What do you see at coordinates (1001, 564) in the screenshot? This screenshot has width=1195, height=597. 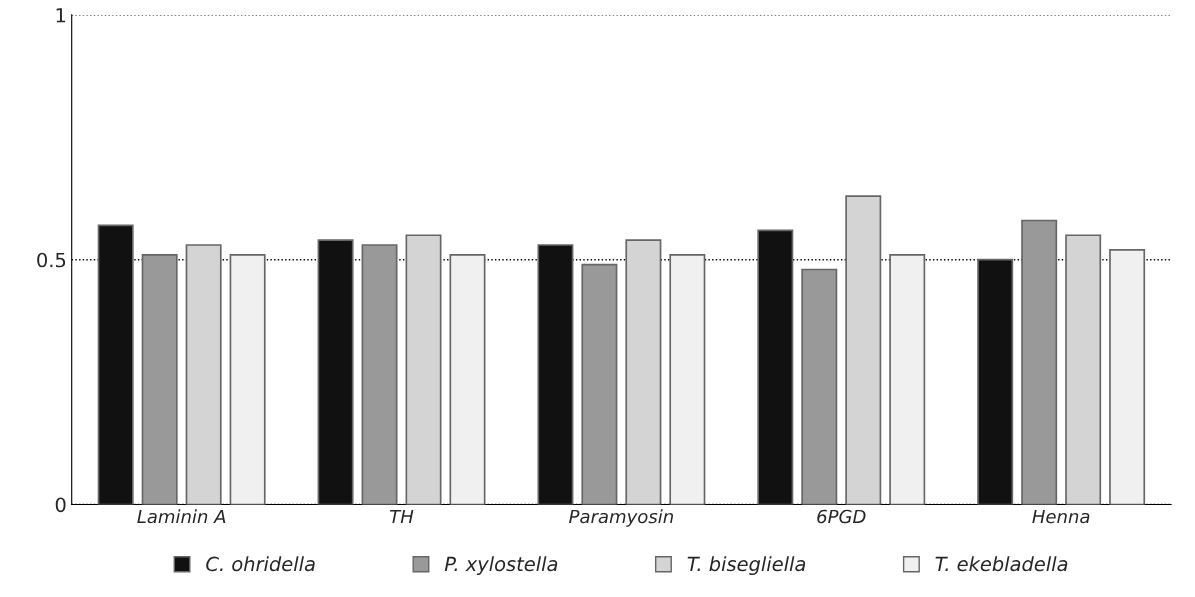 I see `legend-label: T. ekebladella` at bounding box center [1001, 564].